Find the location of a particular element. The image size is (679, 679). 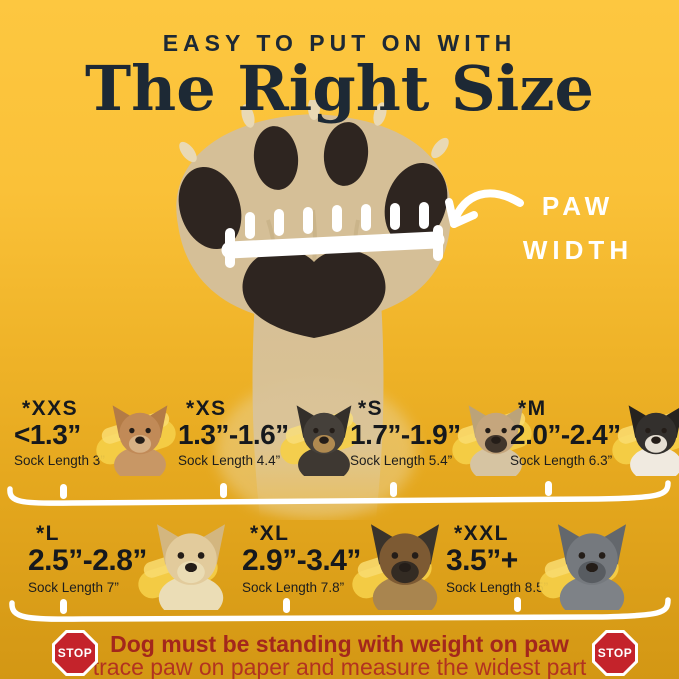

german-shepherd-photo is located at coordinates (404, 567).